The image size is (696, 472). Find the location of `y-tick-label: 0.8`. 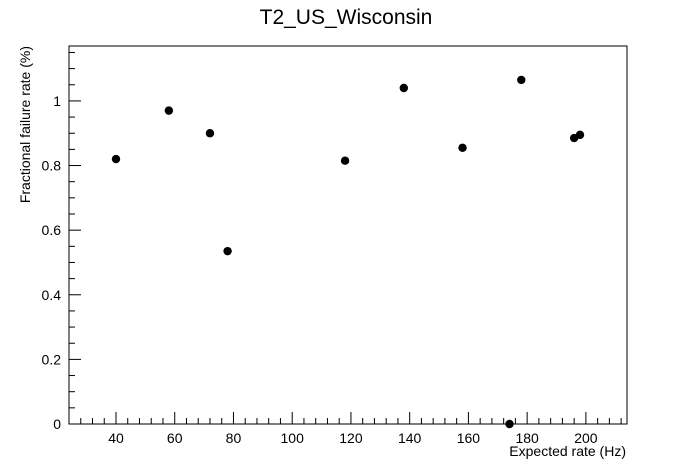

y-tick-label: 0.8 is located at coordinates (52, 166).